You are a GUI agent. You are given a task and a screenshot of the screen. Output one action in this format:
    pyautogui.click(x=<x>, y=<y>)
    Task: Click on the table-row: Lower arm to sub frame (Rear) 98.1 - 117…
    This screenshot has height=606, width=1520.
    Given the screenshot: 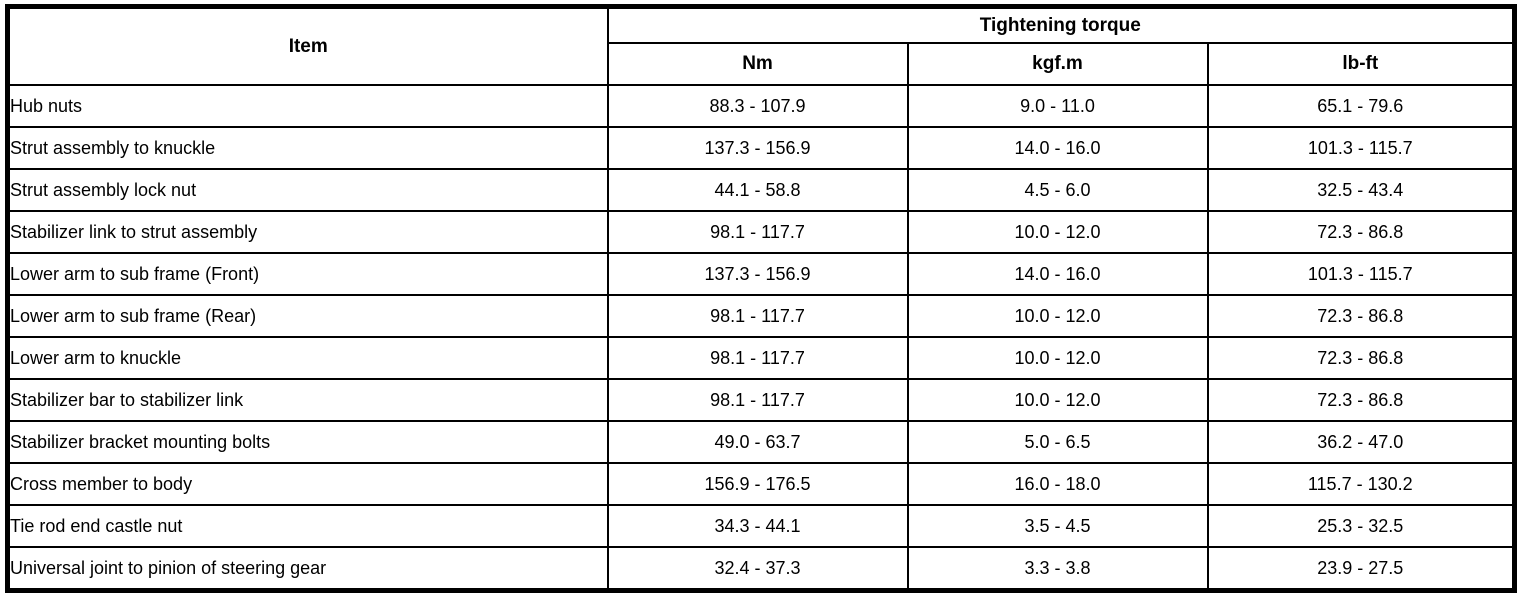 What is the action you would take?
    pyautogui.click(x=761, y=316)
    